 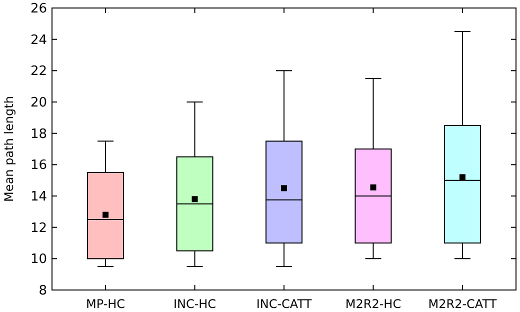 I want to click on x-tick-label: INC-CATT, so click(x=284, y=304).